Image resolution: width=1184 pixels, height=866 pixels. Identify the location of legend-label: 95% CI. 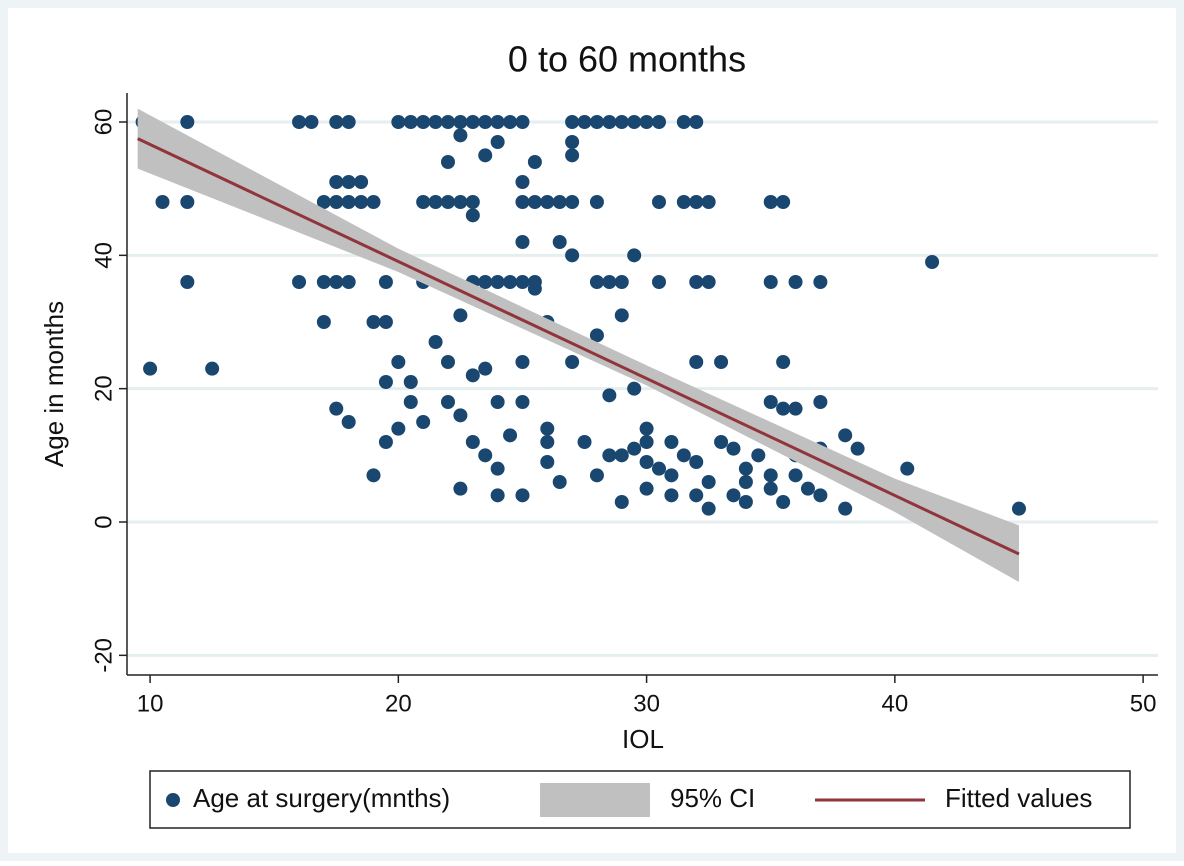
(712, 798).